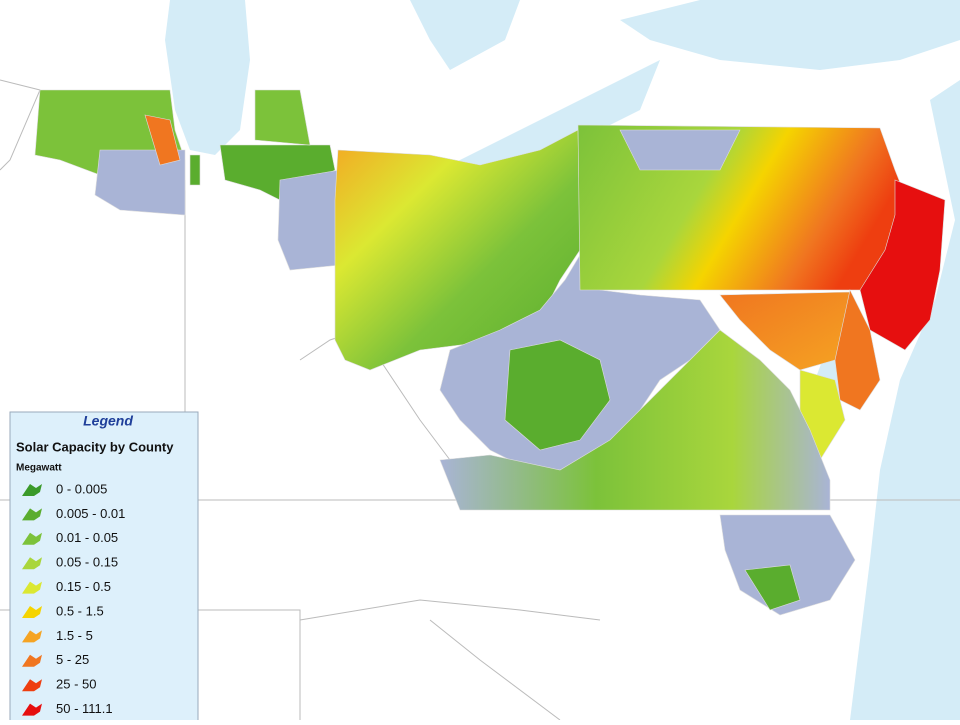 The height and width of the screenshot is (725, 960). I want to click on legend-label: 1.5 - 5, so click(74, 635).